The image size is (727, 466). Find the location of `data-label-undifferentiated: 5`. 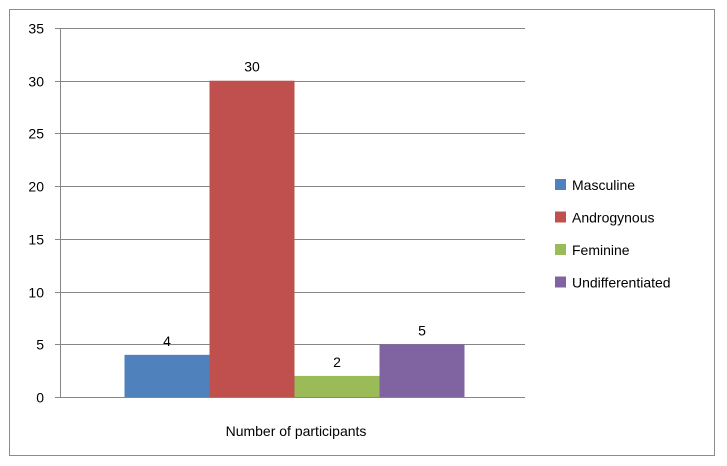

data-label-undifferentiated: 5 is located at coordinates (422, 330).